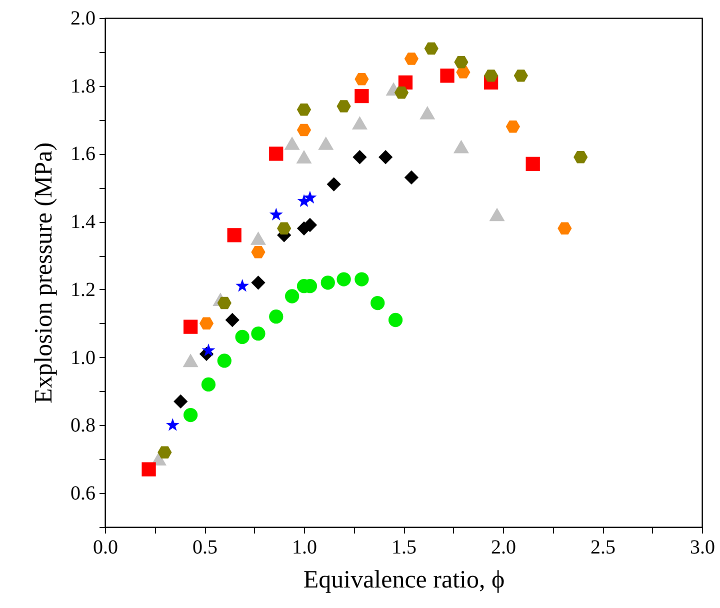 This screenshot has width=720, height=608. What do you see at coordinates (205, 547) in the screenshot?
I see `x-tick-label: 0.5` at bounding box center [205, 547].